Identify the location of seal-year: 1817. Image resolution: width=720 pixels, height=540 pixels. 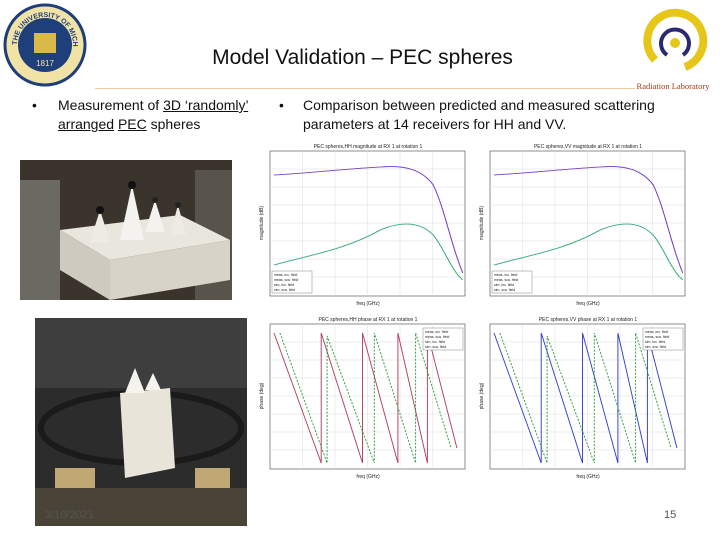
(45, 63).